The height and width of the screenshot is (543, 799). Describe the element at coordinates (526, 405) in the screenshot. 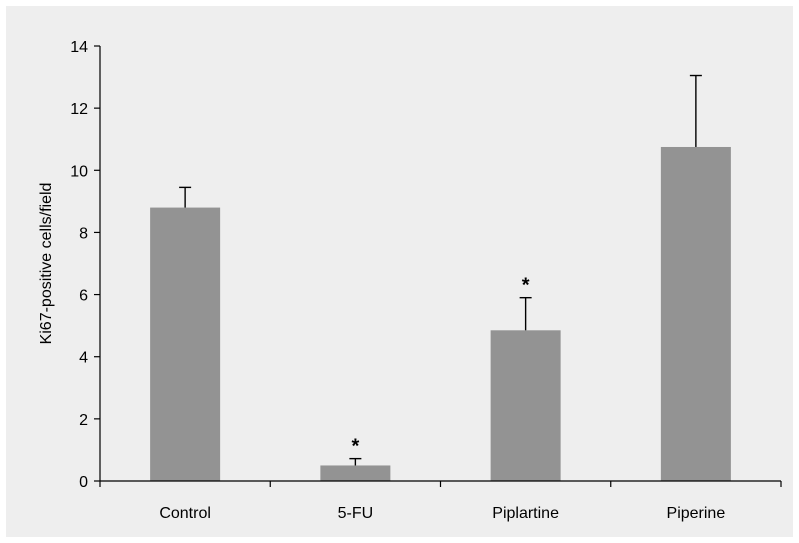

I see `bar-piplartine` at that location.